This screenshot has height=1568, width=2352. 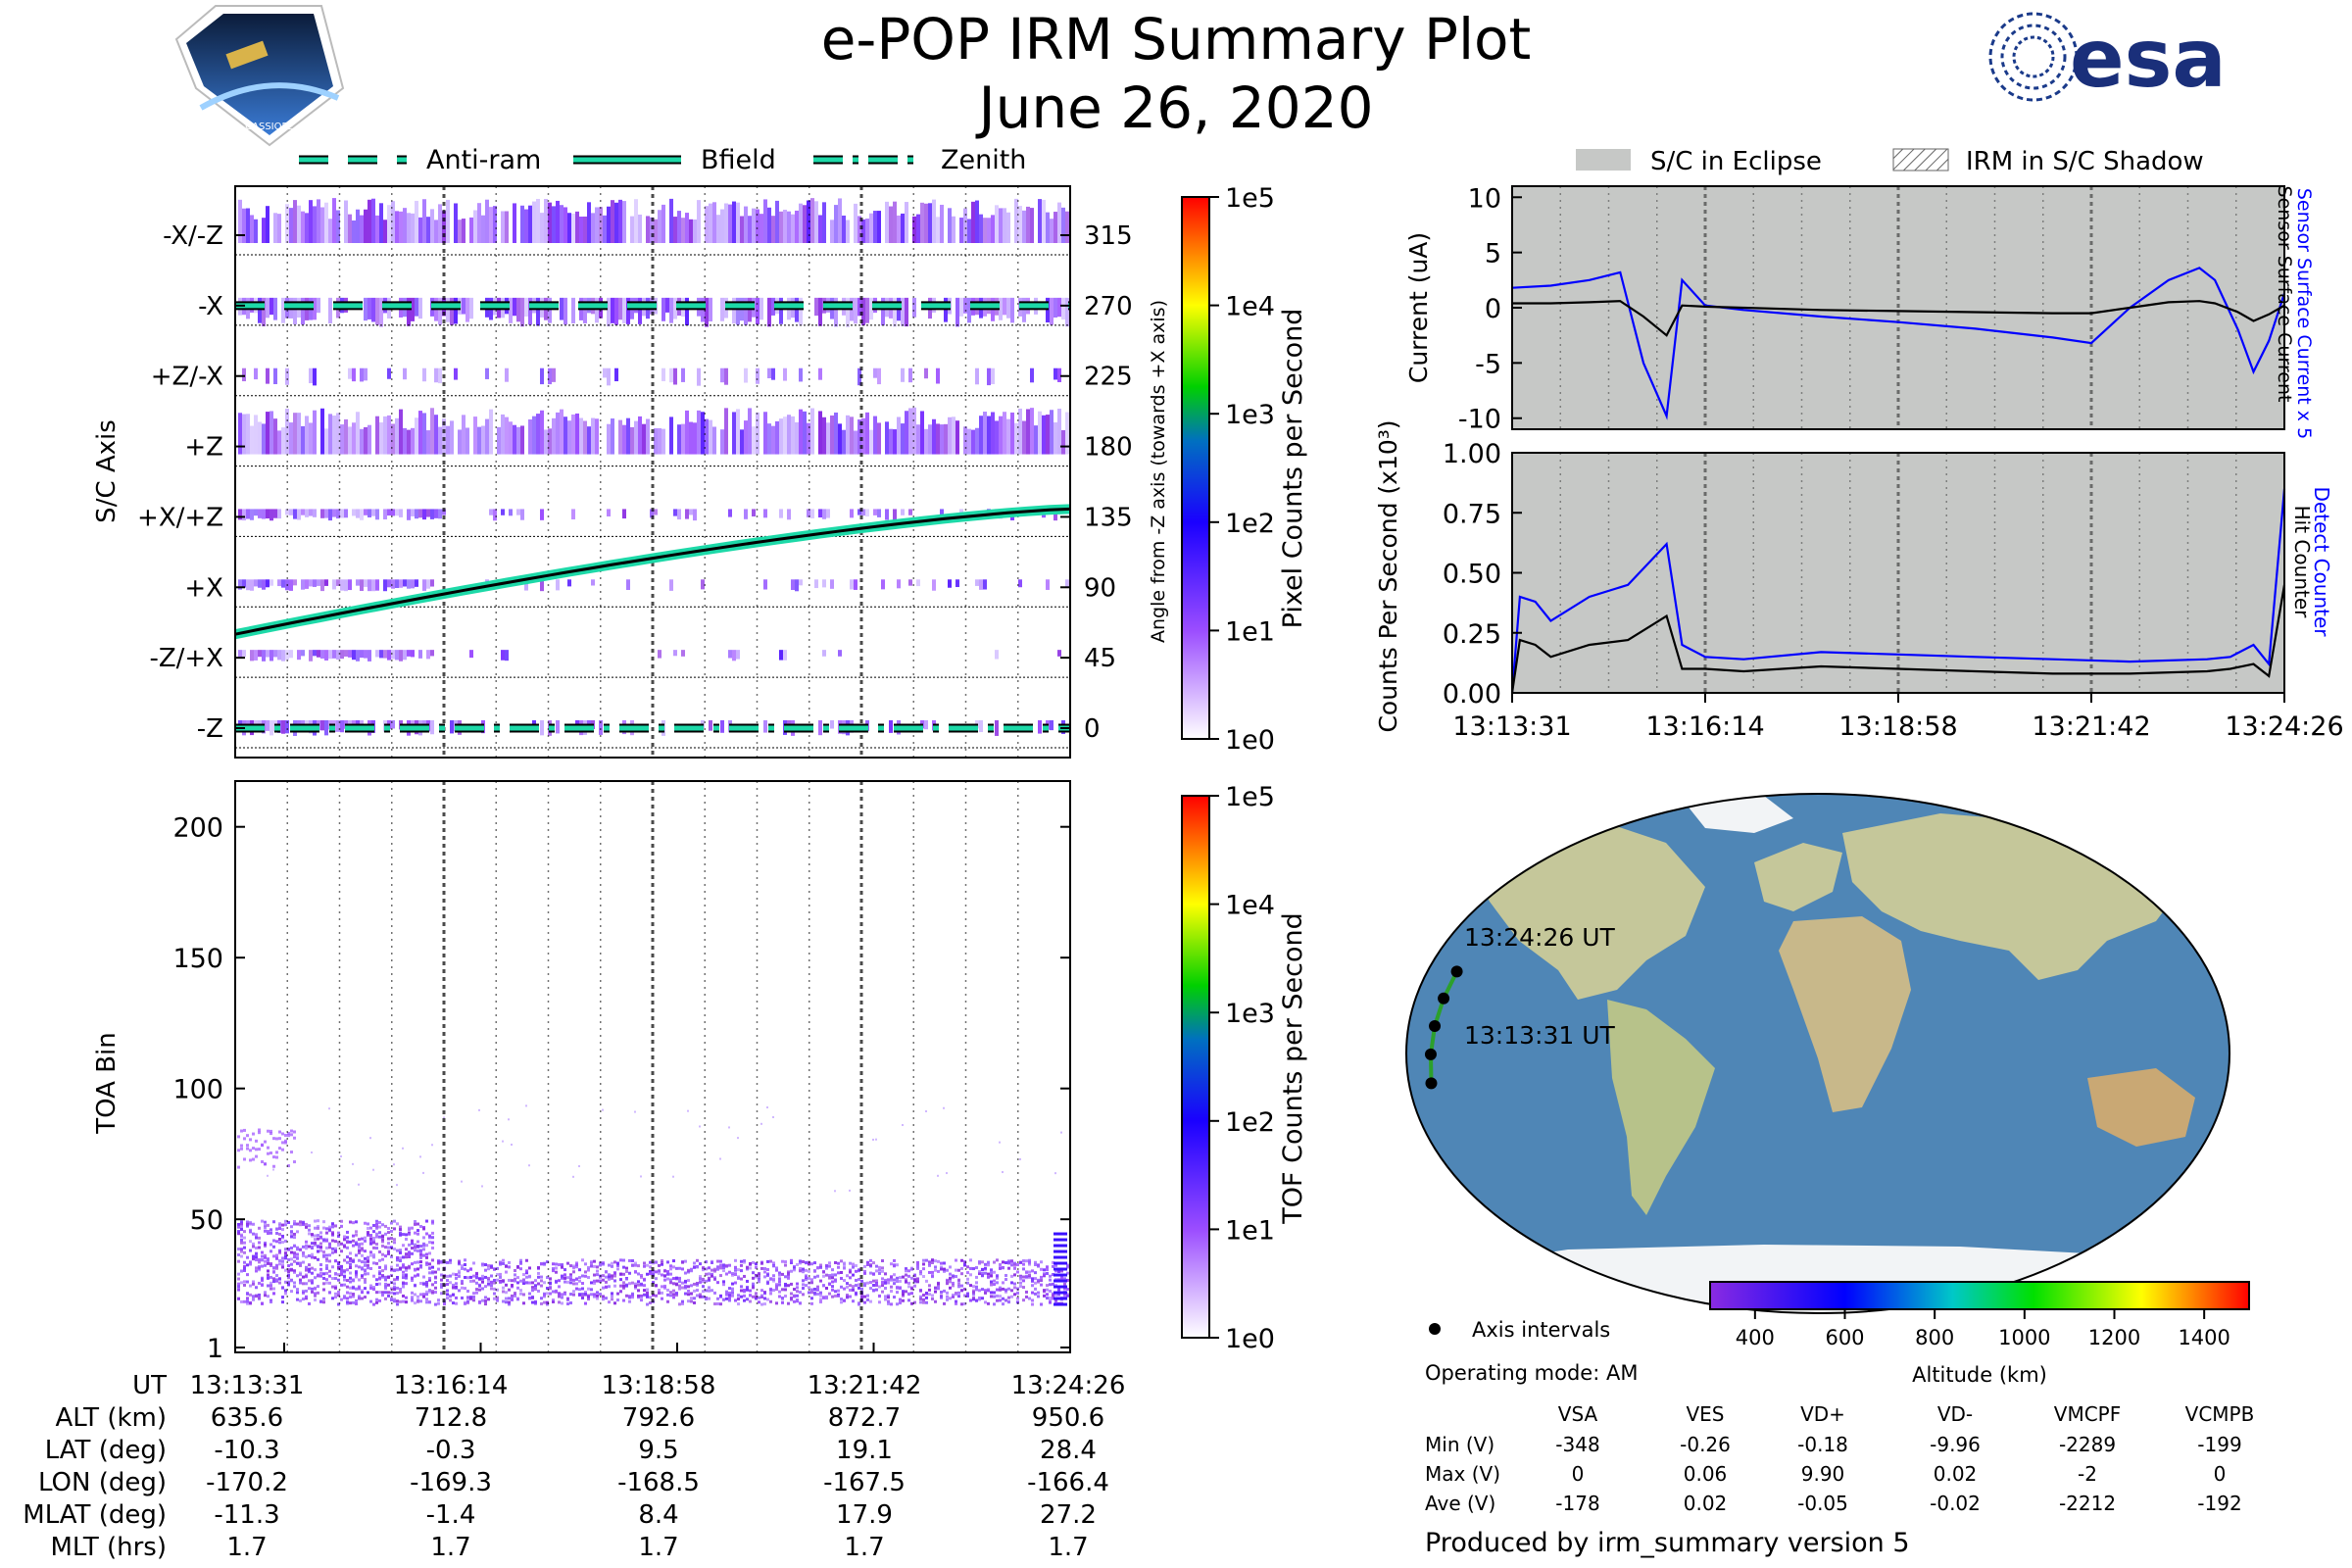 What do you see at coordinates (106, 1450) in the screenshot?
I see `ephemeris-row-label: LAT (deg)` at bounding box center [106, 1450].